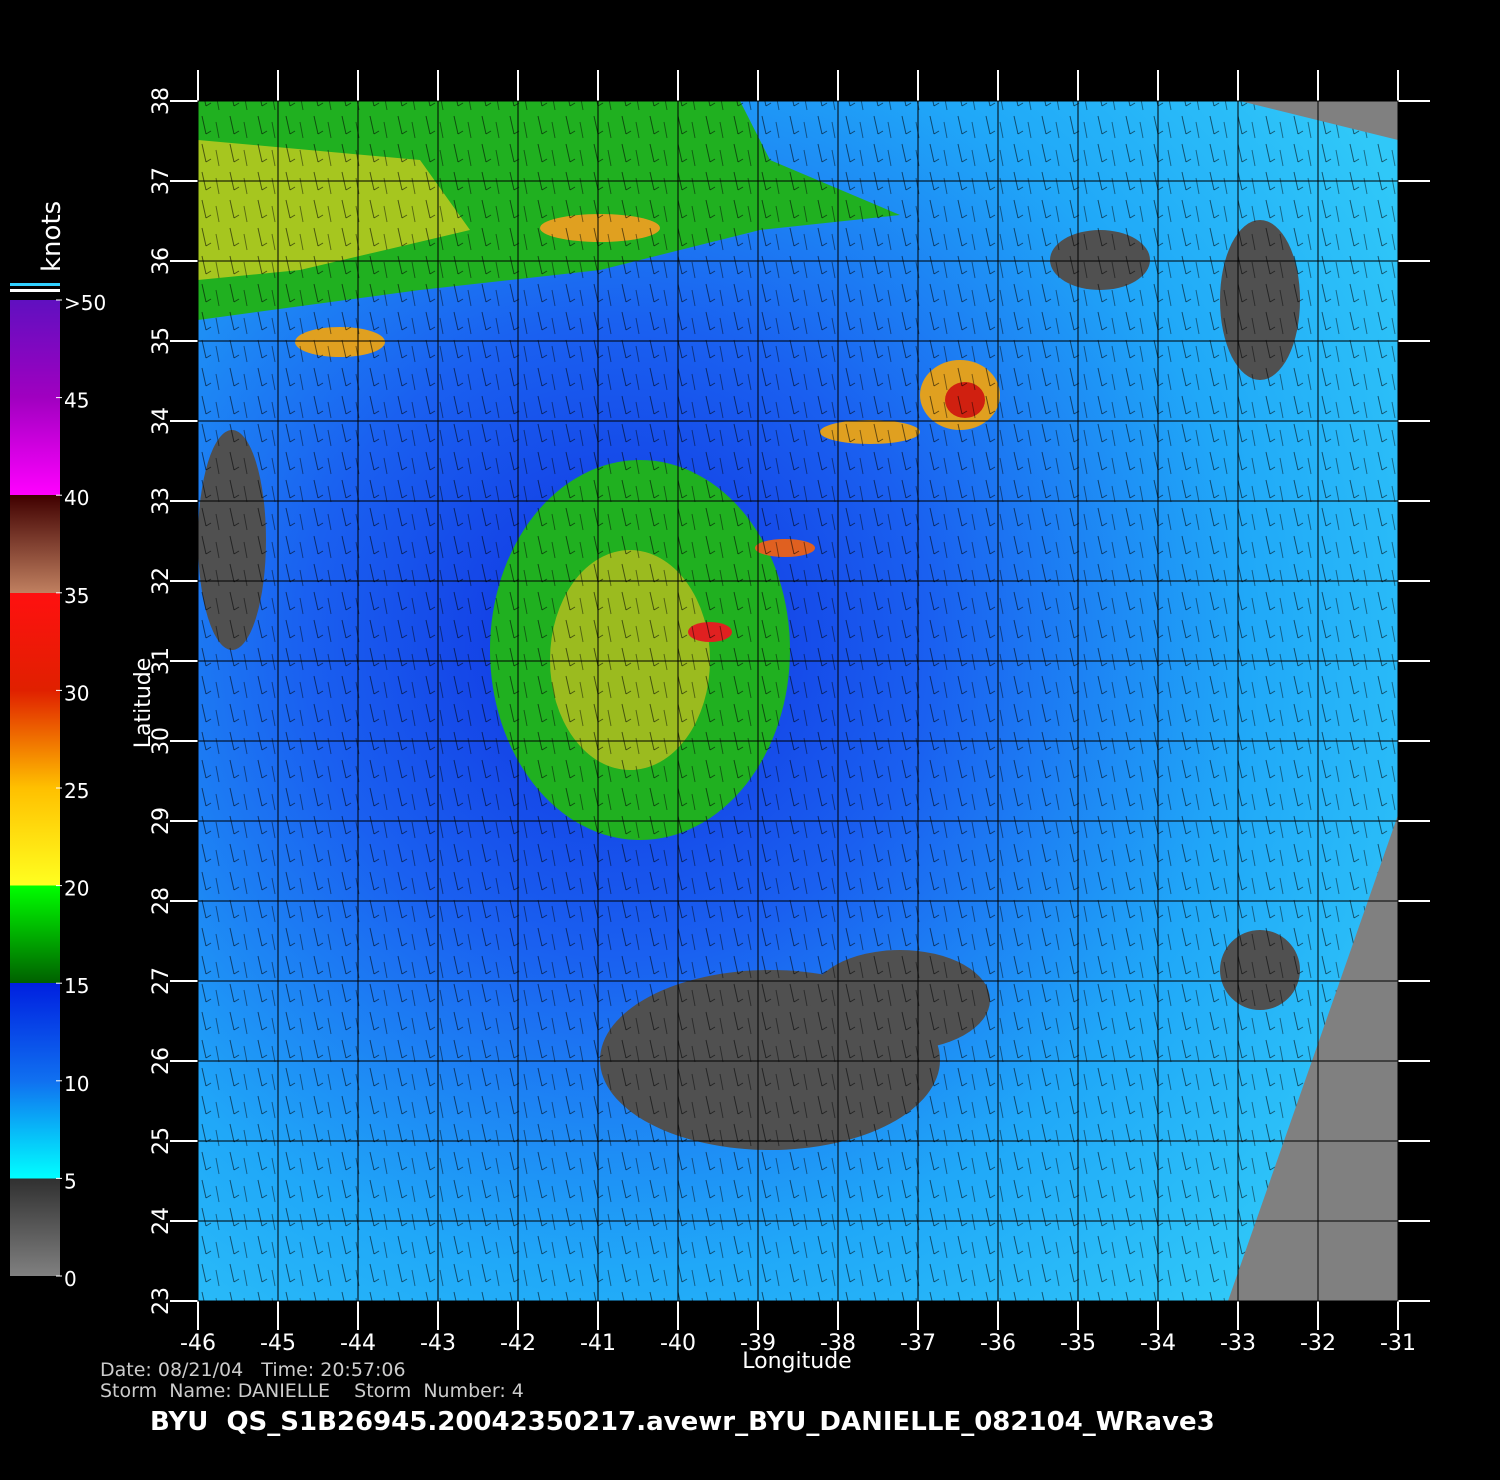 The image size is (1500, 1480). I want to click on colorbar-tick-label: 10, so click(76, 1084).